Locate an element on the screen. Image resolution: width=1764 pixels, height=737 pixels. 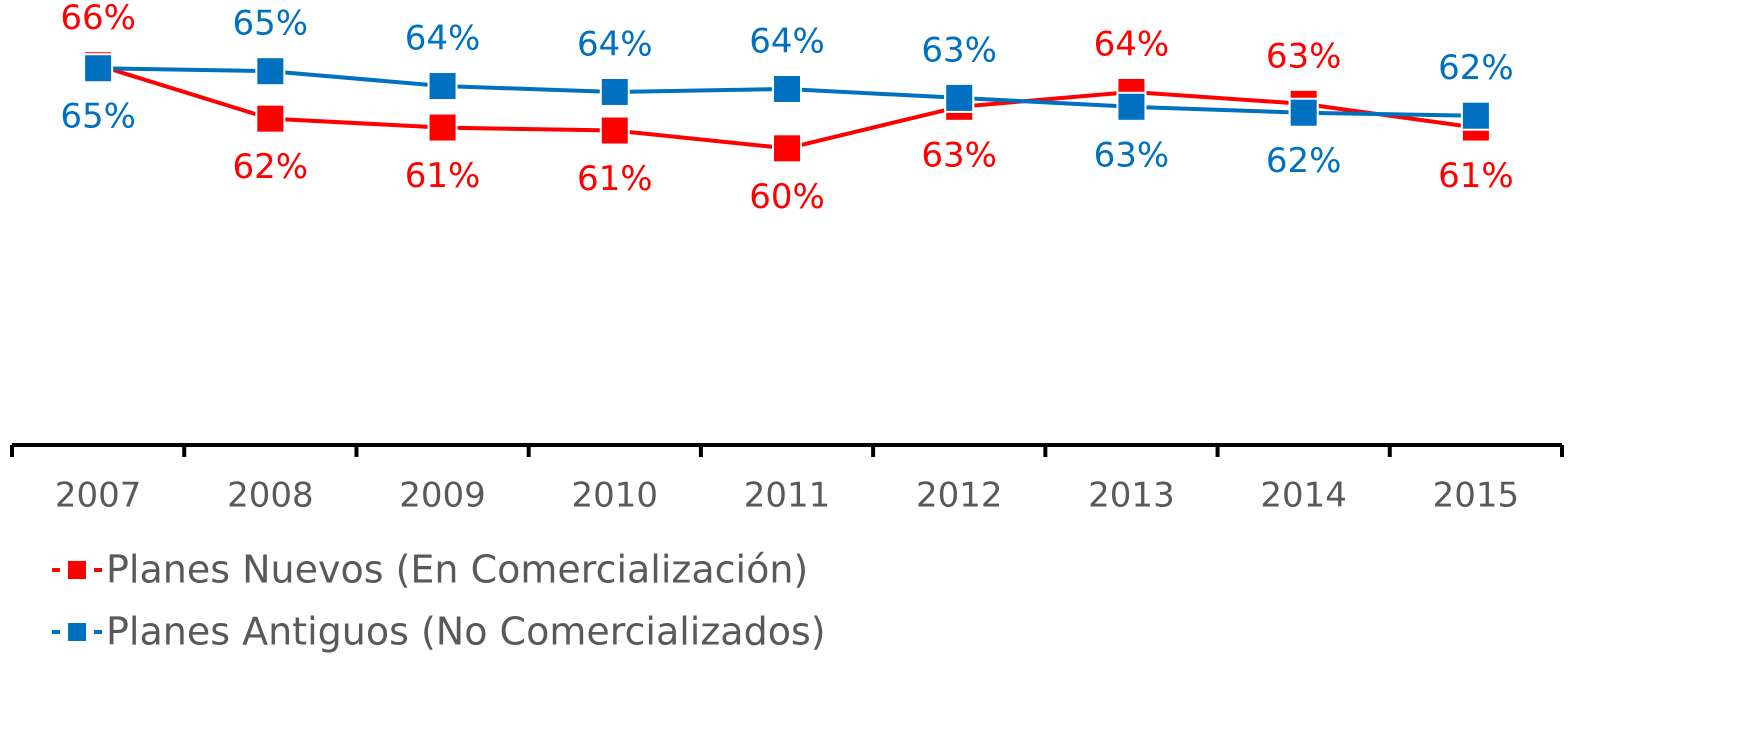
x-tick-label: 2015 is located at coordinates (1476, 496).